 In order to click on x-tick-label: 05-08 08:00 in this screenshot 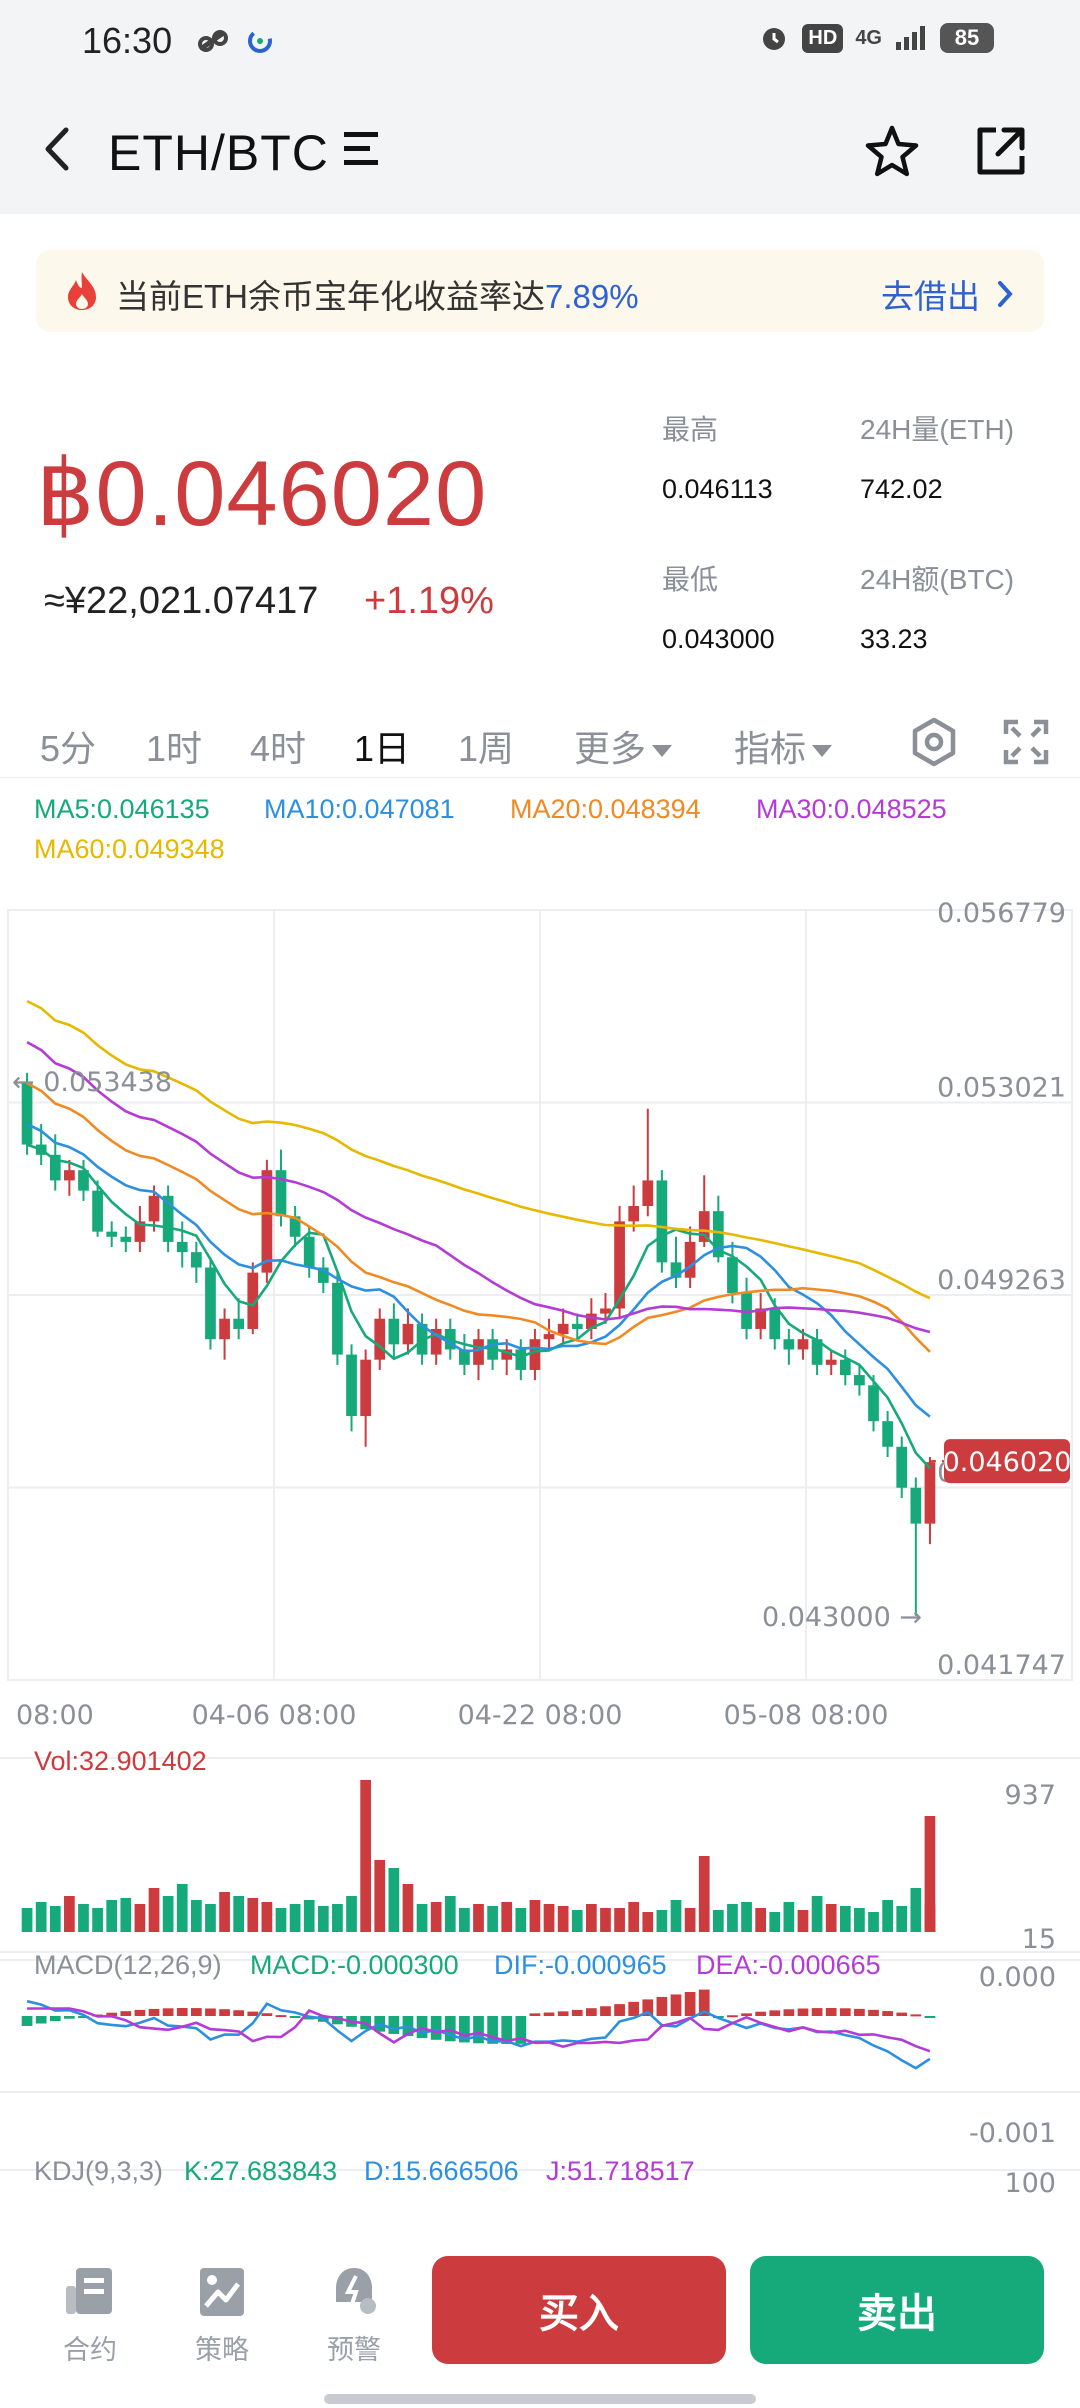, I will do `click(806, 1715)`.